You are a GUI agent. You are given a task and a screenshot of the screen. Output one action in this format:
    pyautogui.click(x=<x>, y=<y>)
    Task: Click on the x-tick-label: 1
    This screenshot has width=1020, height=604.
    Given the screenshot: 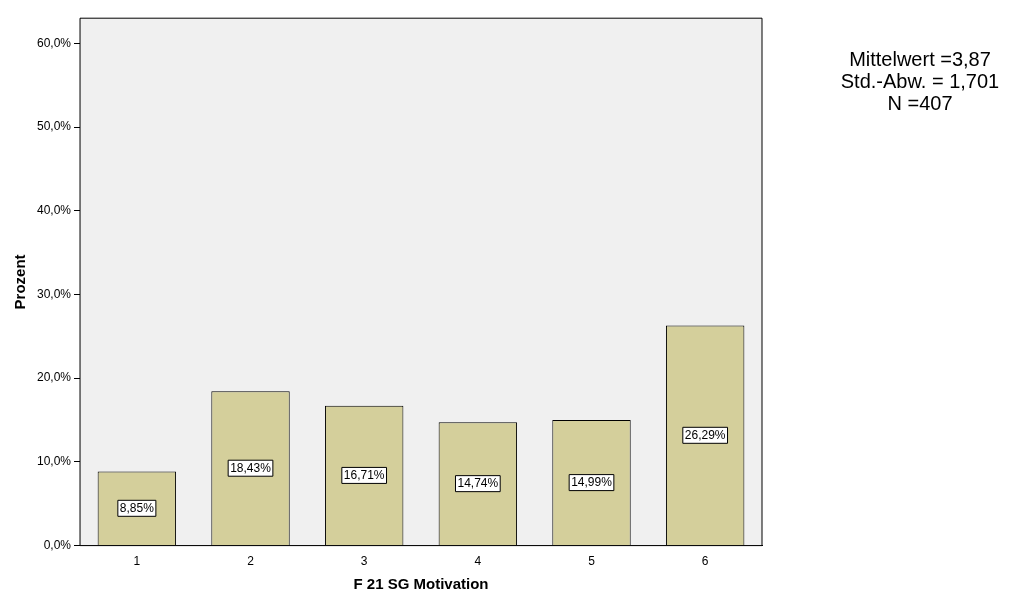 What is the action you would take?
    pyautogui.click(x=137, y=561)
    